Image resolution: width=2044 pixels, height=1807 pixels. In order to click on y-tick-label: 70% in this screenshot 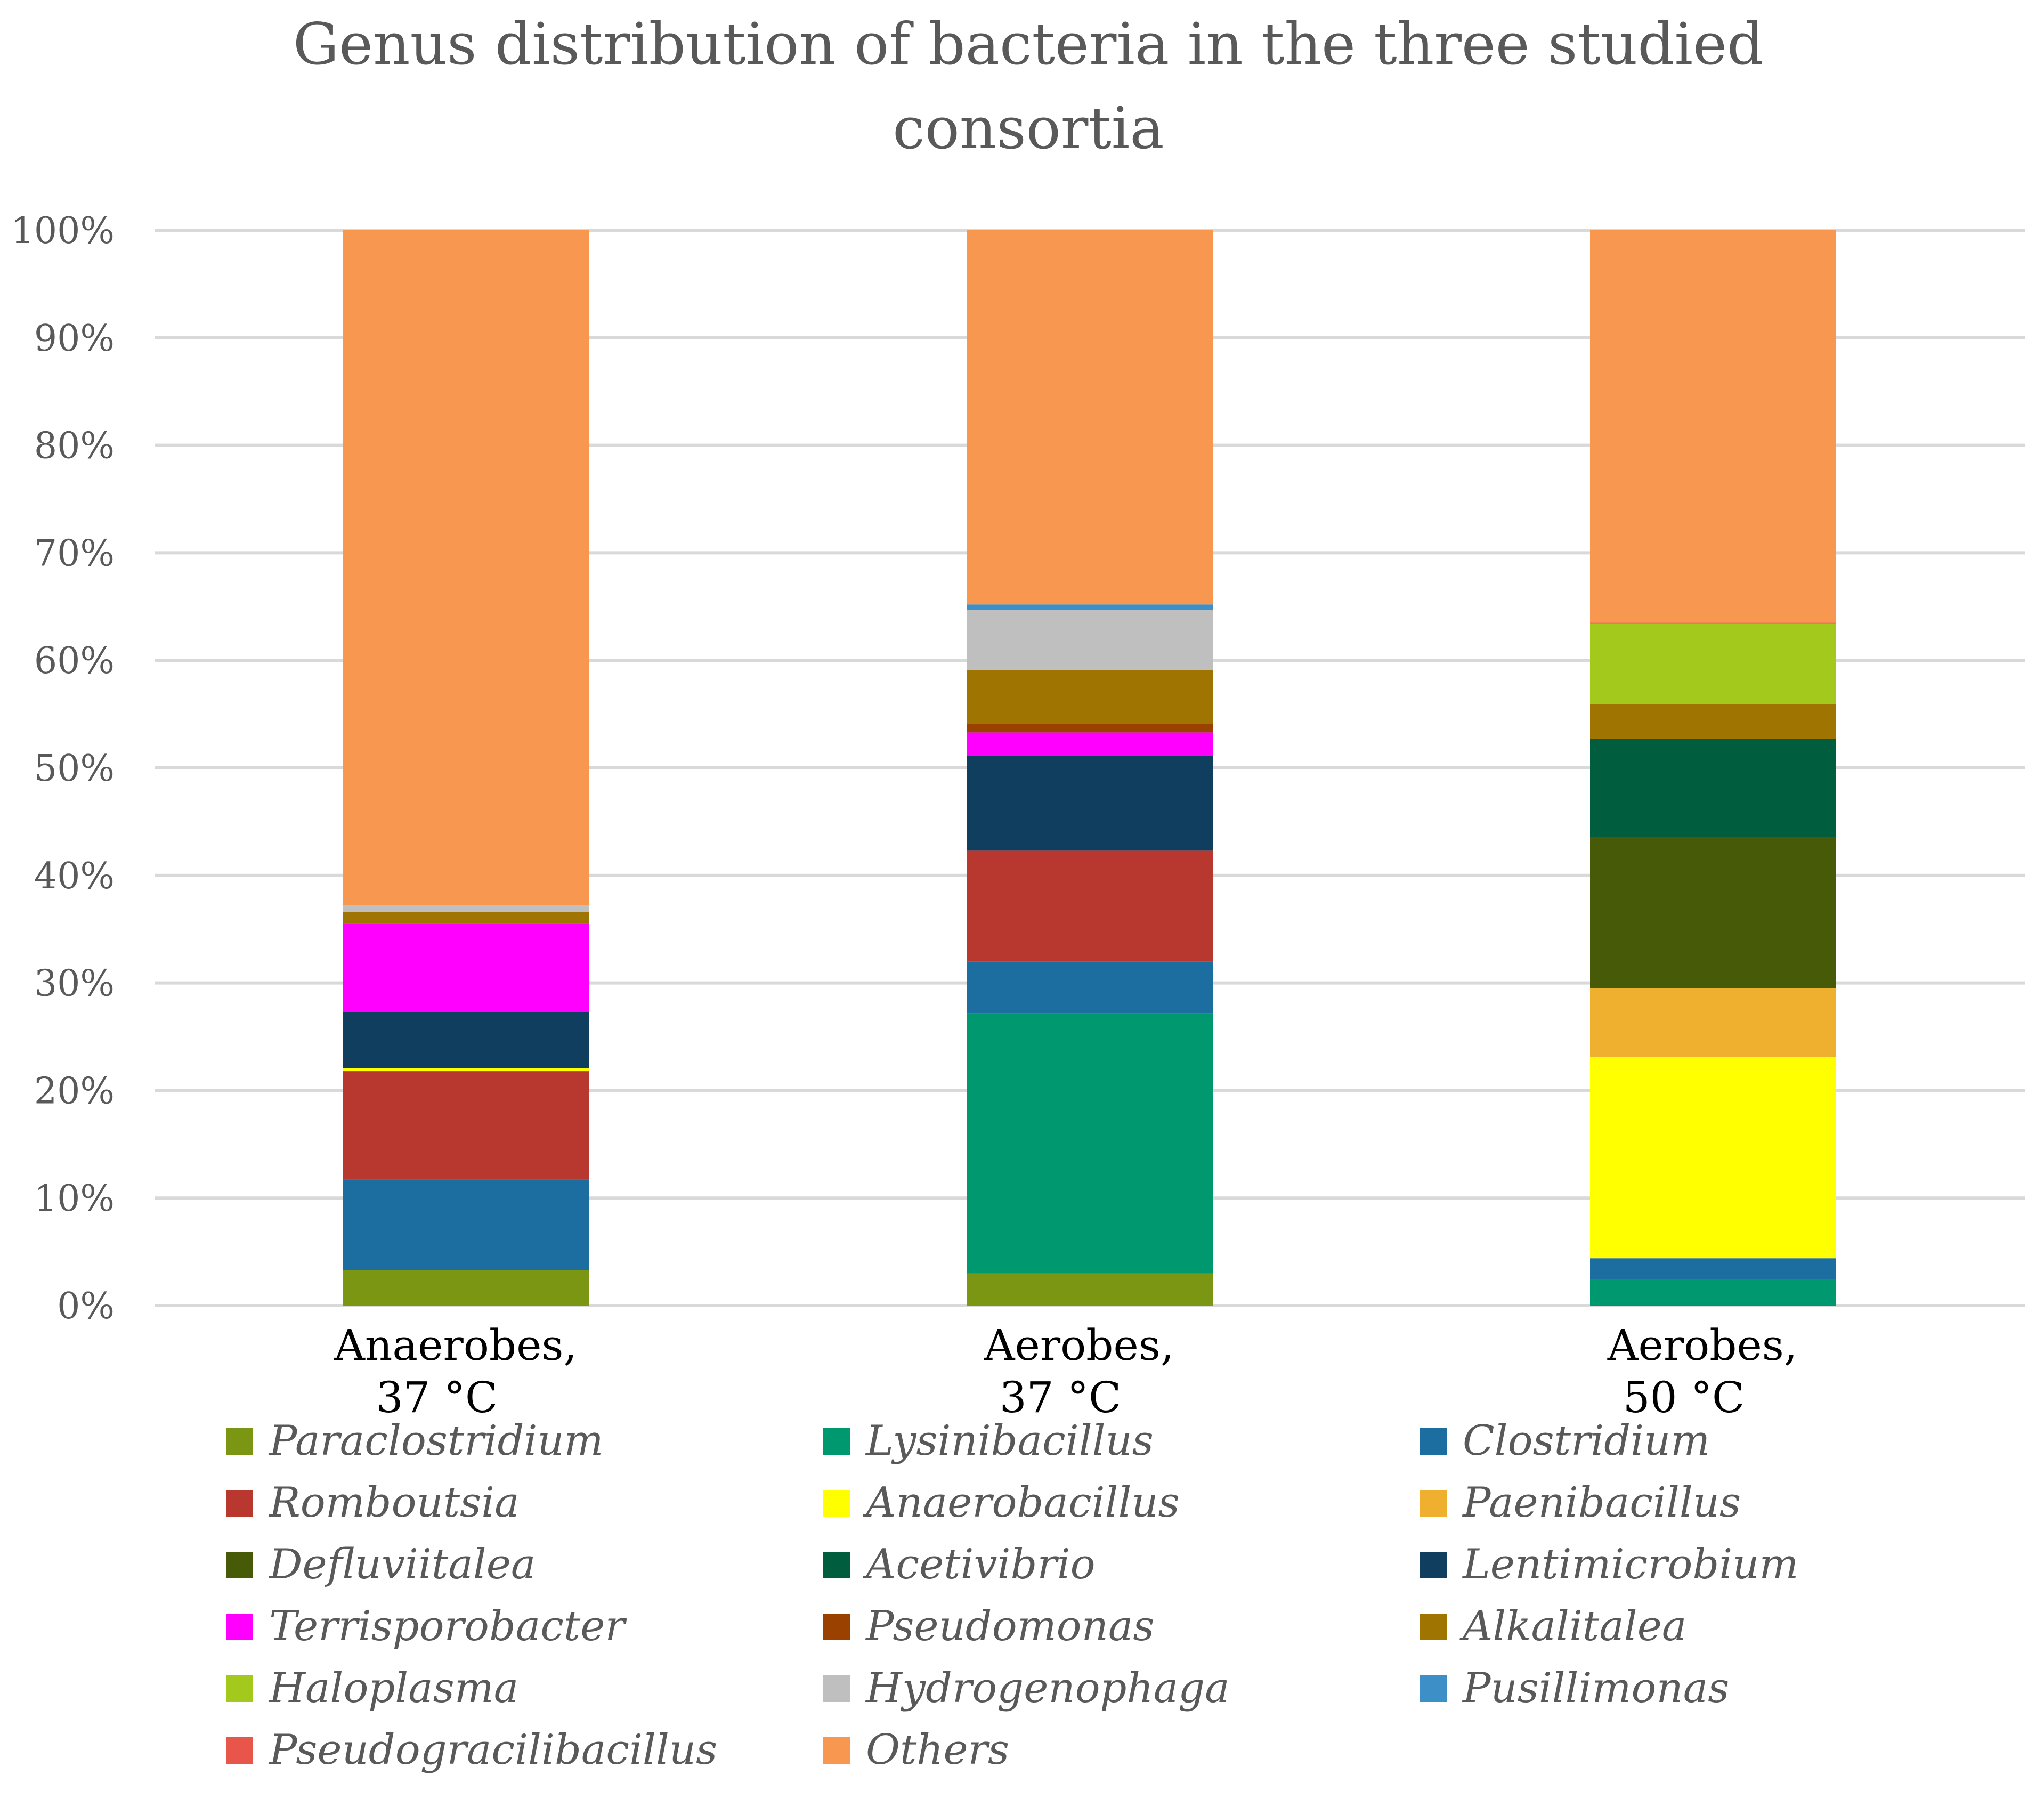, I will do `click(74, 553)`.